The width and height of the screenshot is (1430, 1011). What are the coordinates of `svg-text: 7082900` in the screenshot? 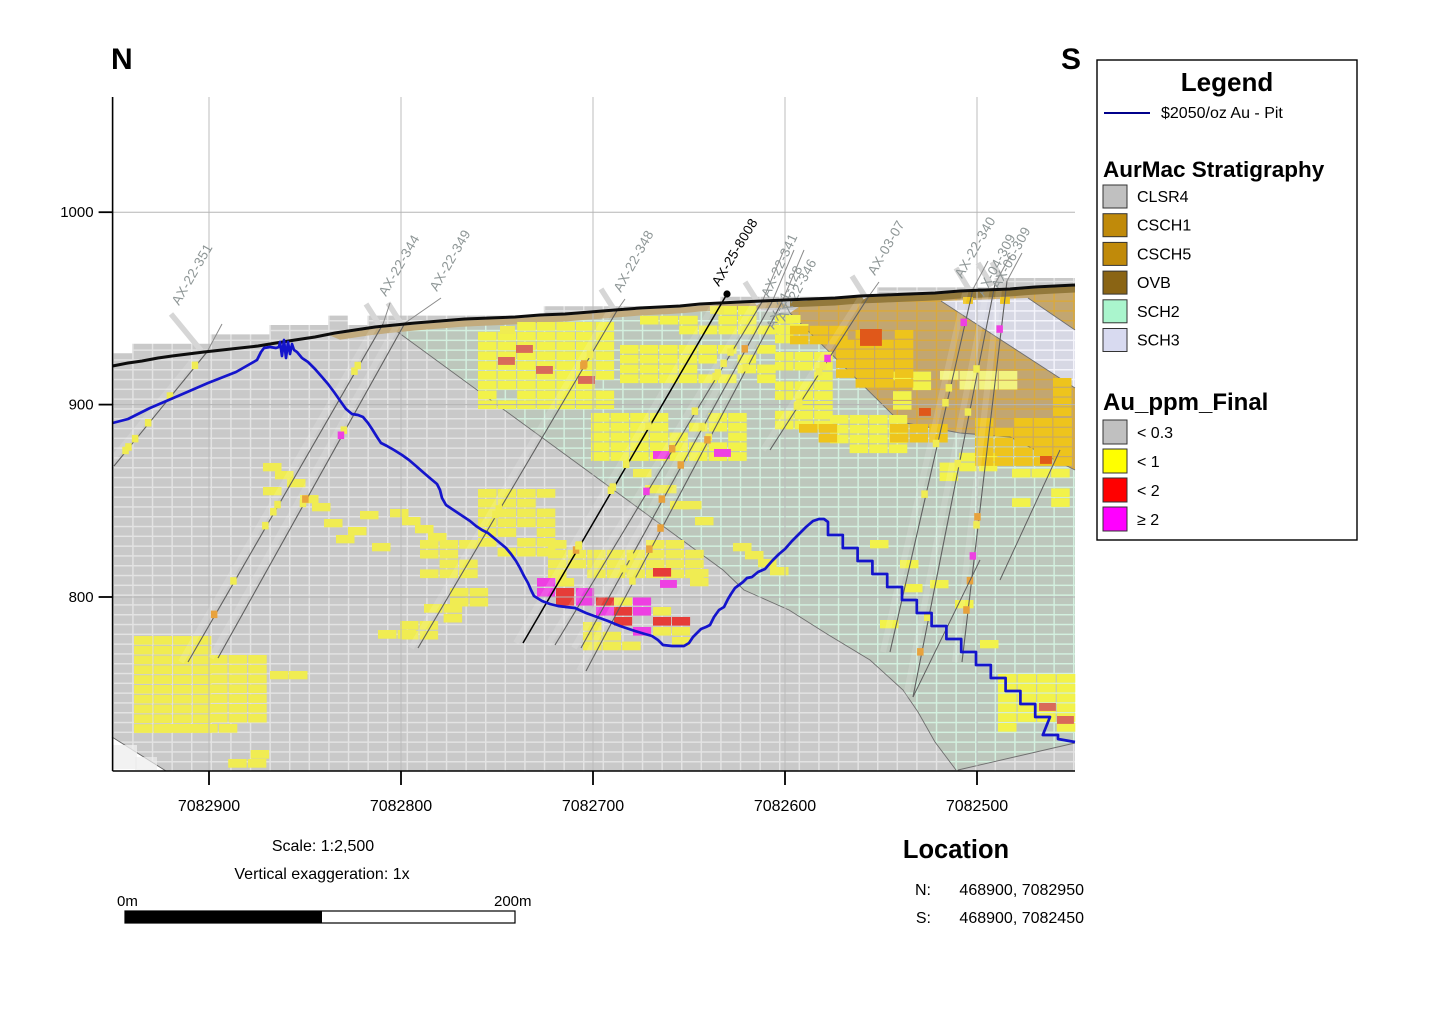 It's located at (209, 806).